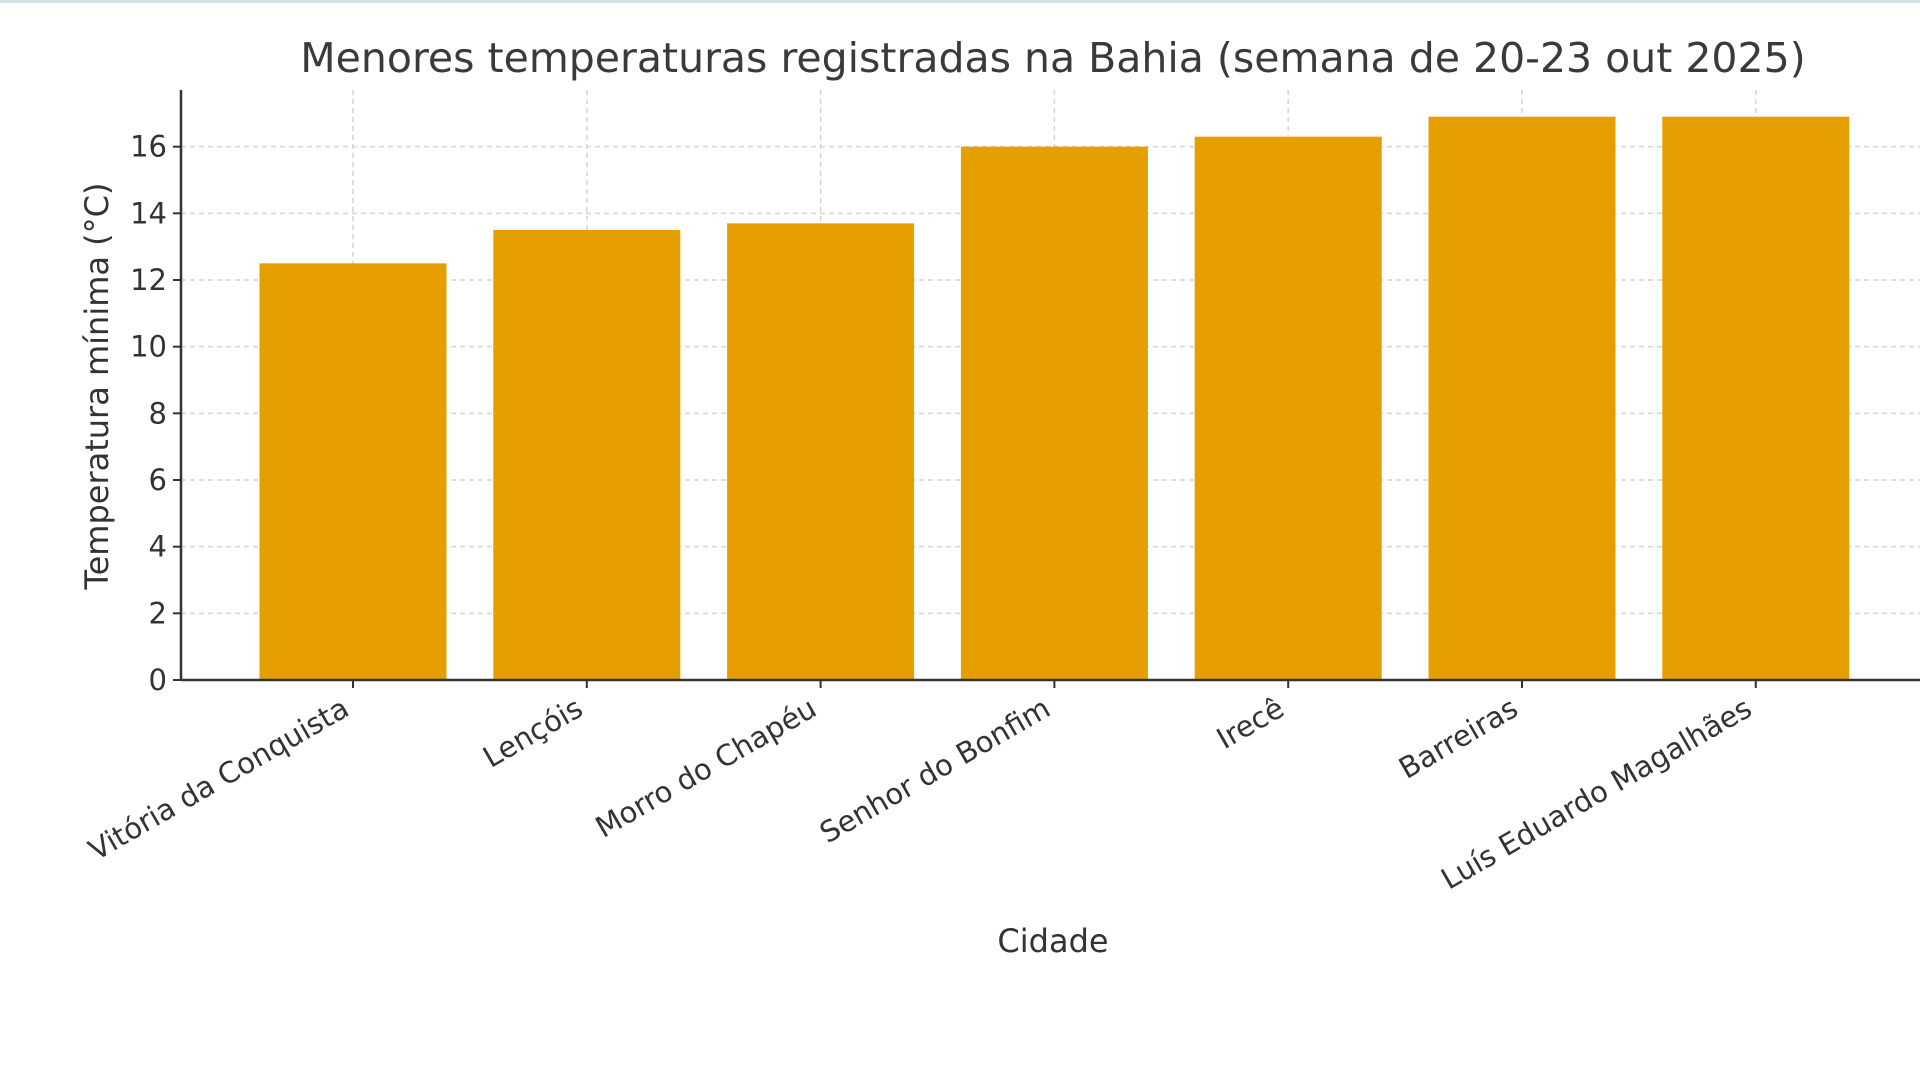 The height and width of the screenshot is (1080, 1920). Describe the element at coordinates (706, 768) in the screenshot. I see `x-tick-label: Morro do Chapéu` at that location.